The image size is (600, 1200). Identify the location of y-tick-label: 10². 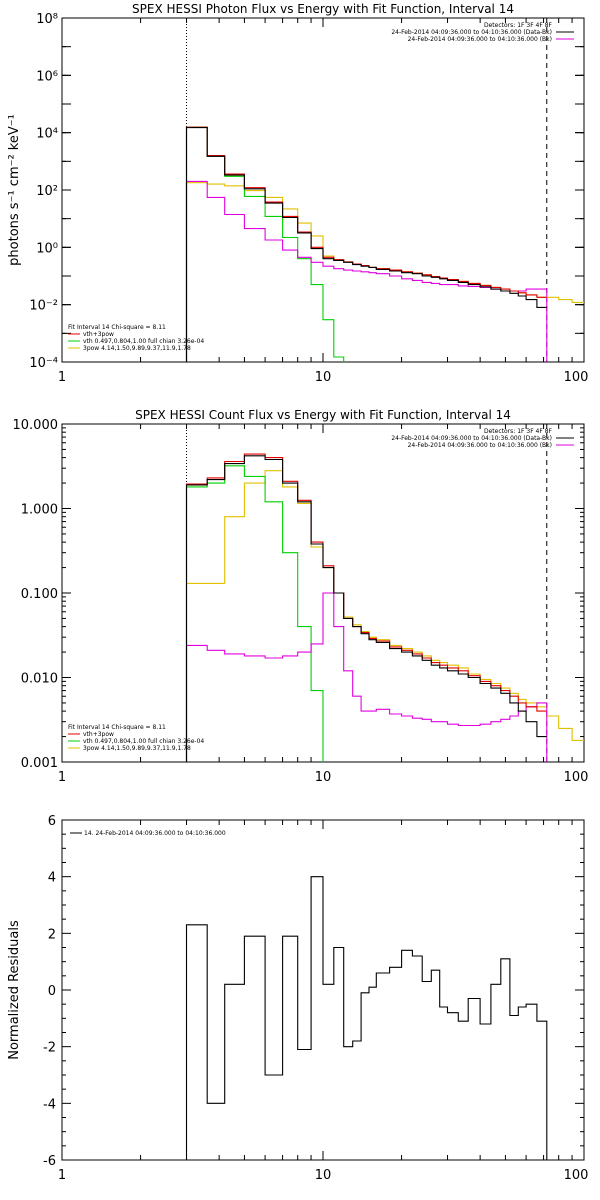
(47, 191).